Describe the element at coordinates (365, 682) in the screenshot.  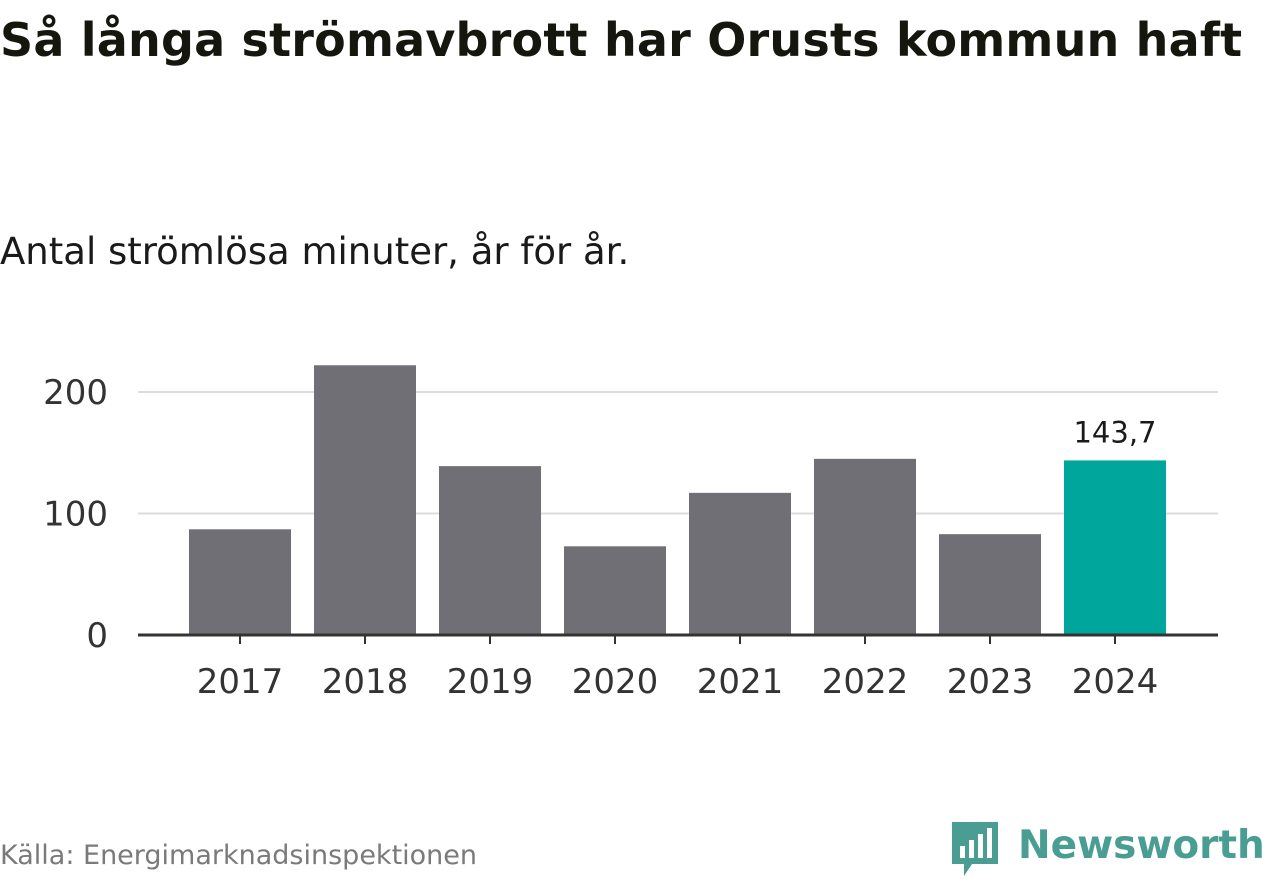
I see `x-tick-label: 2018` at that location.